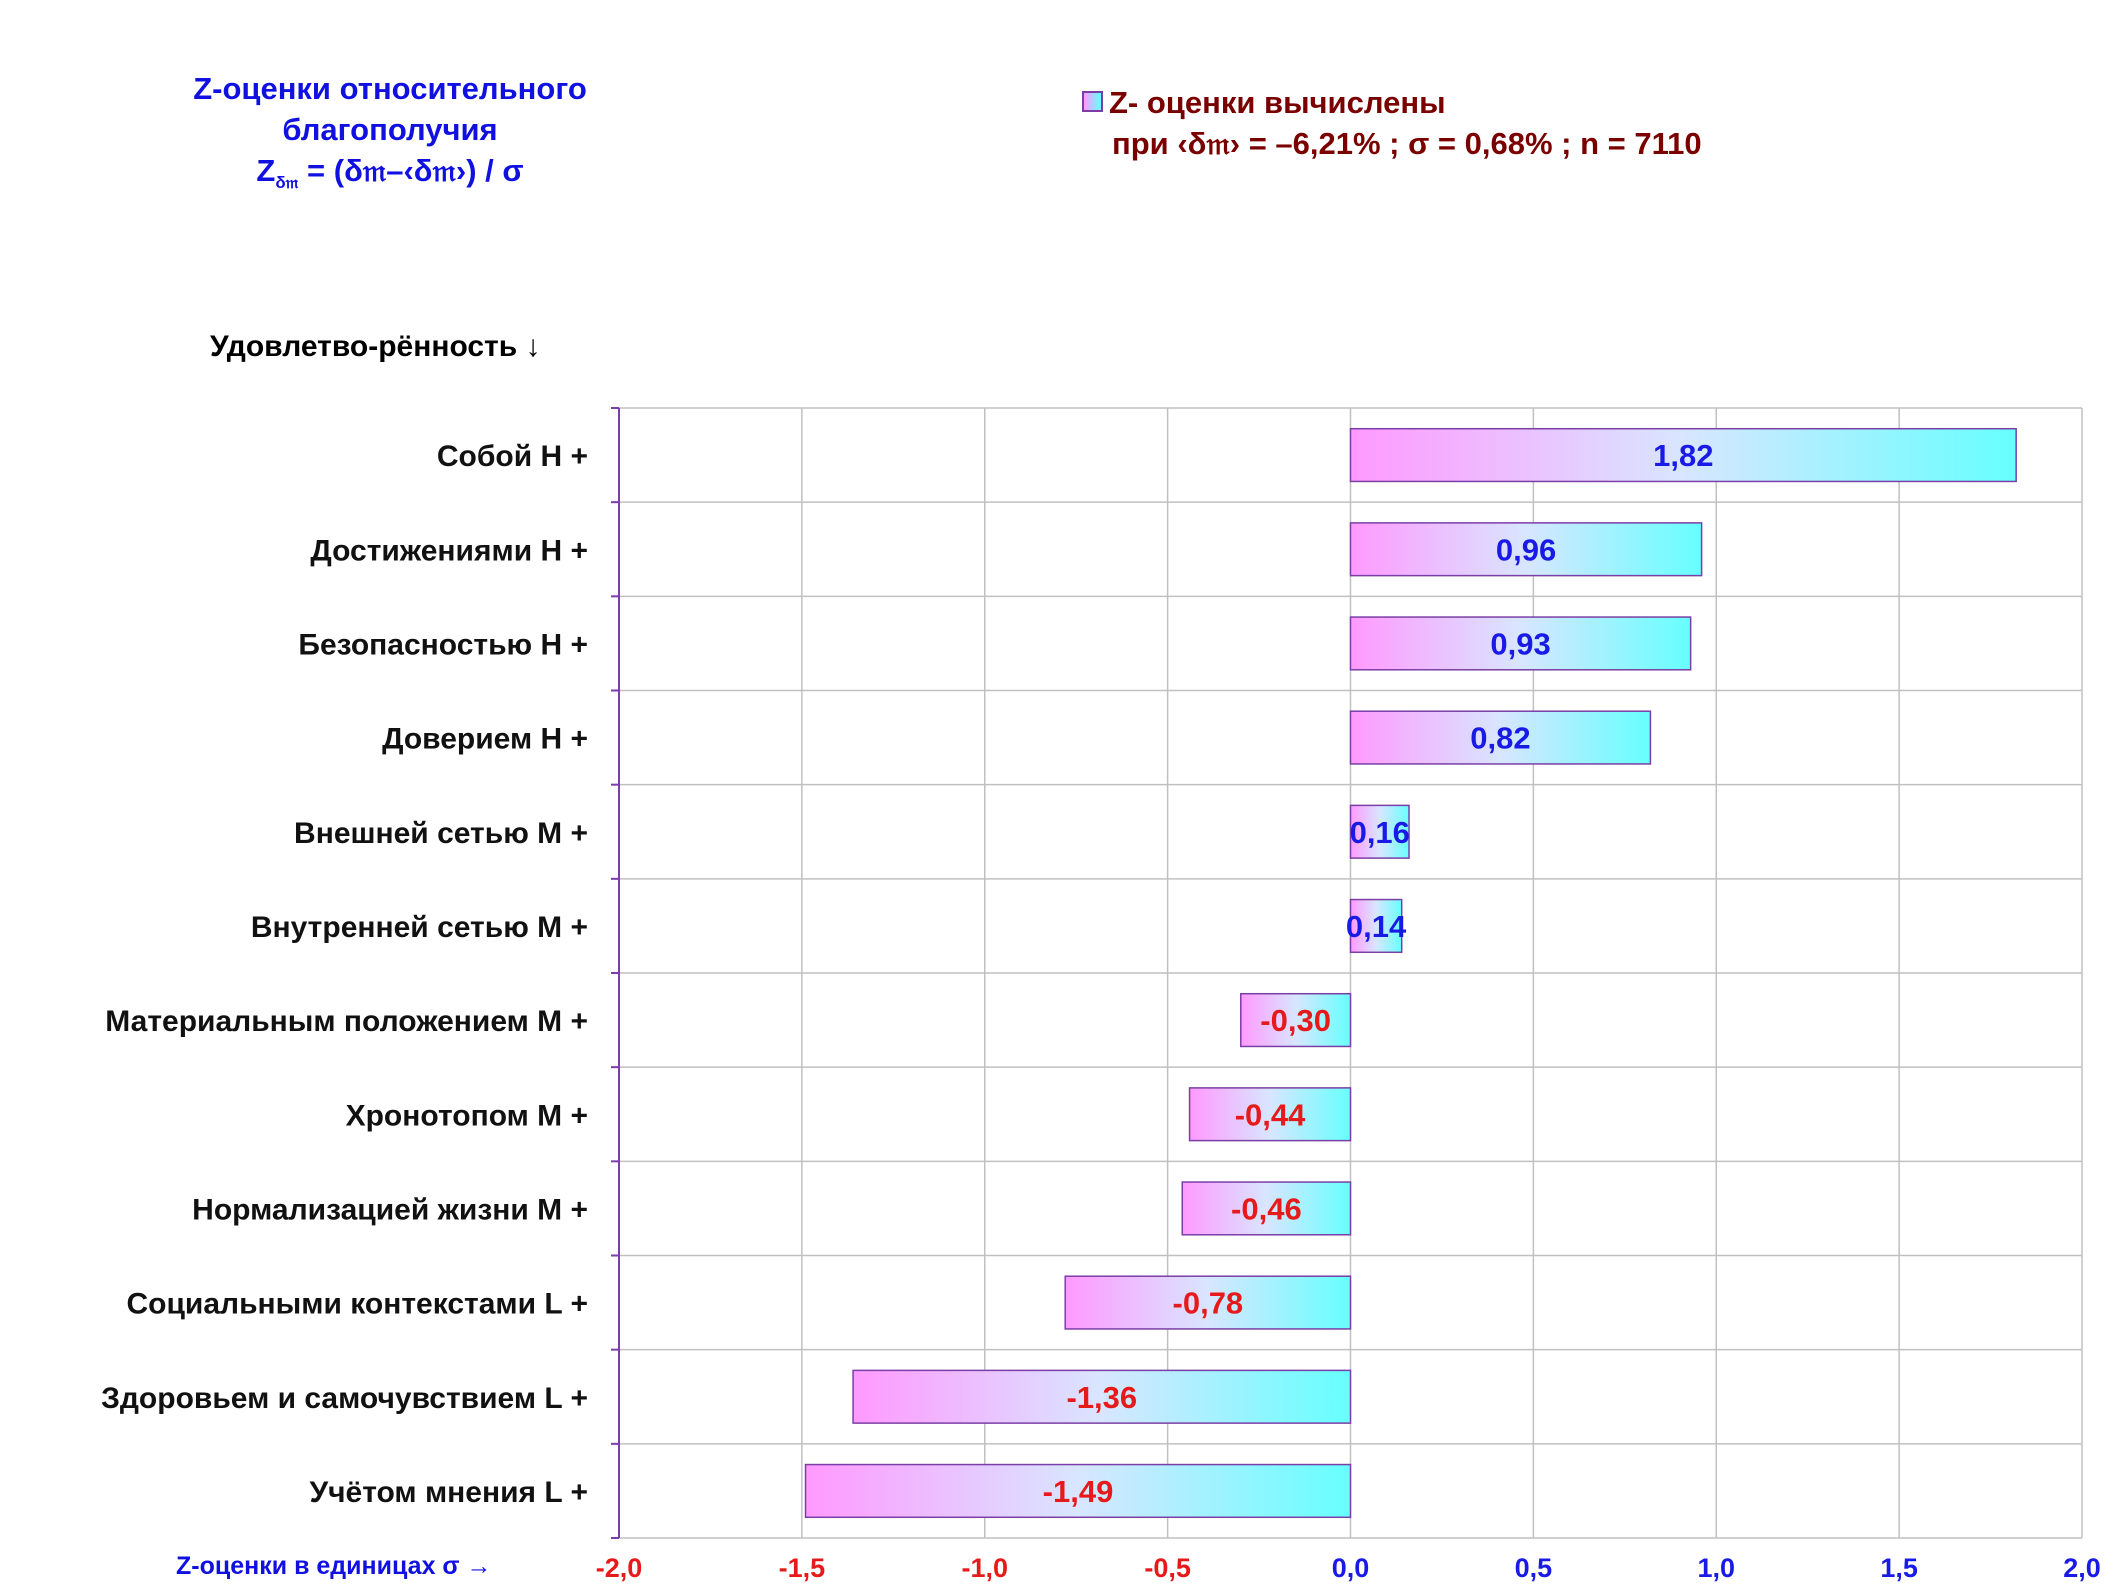 The width and height of the screenshot is (2126, 1594). Describe the element at coordinates (1899, 1568) in the screenshot. I see `x-tick-label: 1,5` at that location.